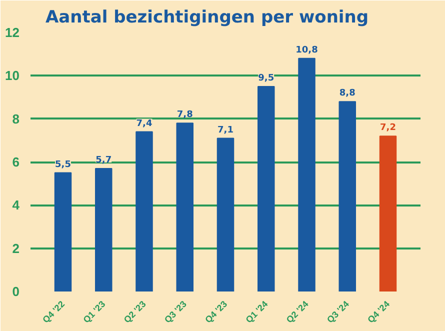 Image resolution: width=445 pixels, height=331 pixels. I want to click on y-tick-label: 12, so click(12, 32).